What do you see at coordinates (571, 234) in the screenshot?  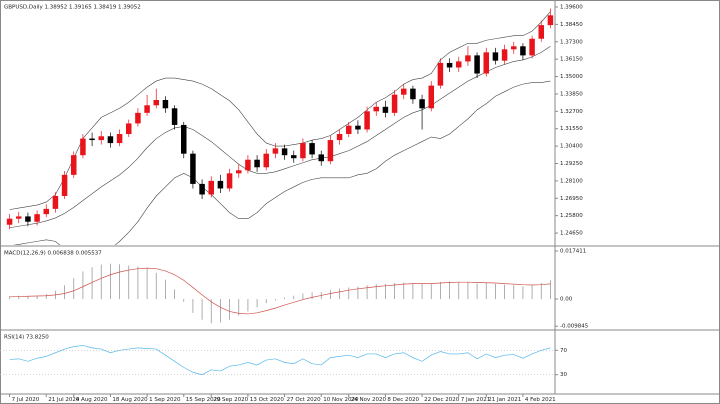 I see `y-tick-label: 1.24650` at bounding box center [571, 234].